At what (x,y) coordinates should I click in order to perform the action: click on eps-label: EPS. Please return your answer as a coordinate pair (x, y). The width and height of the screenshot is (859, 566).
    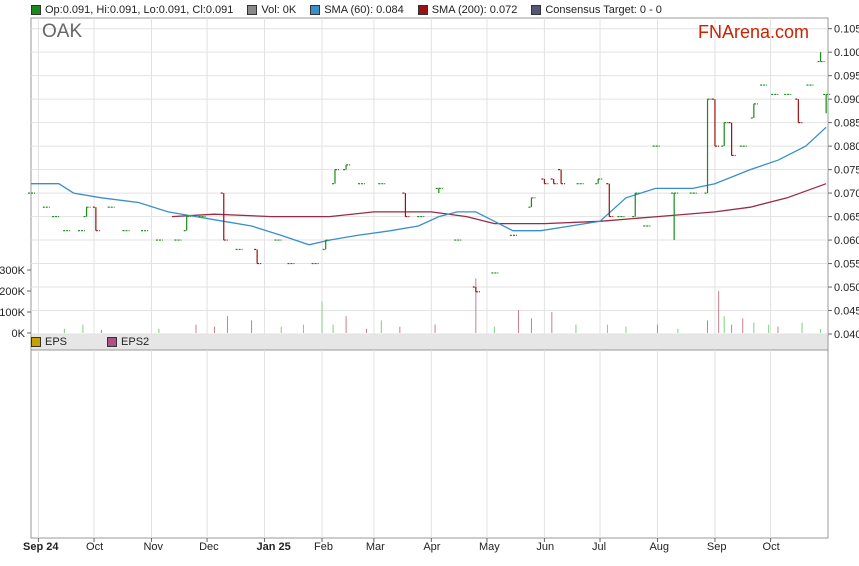
    Looking at the image, I should click on (56, 342).